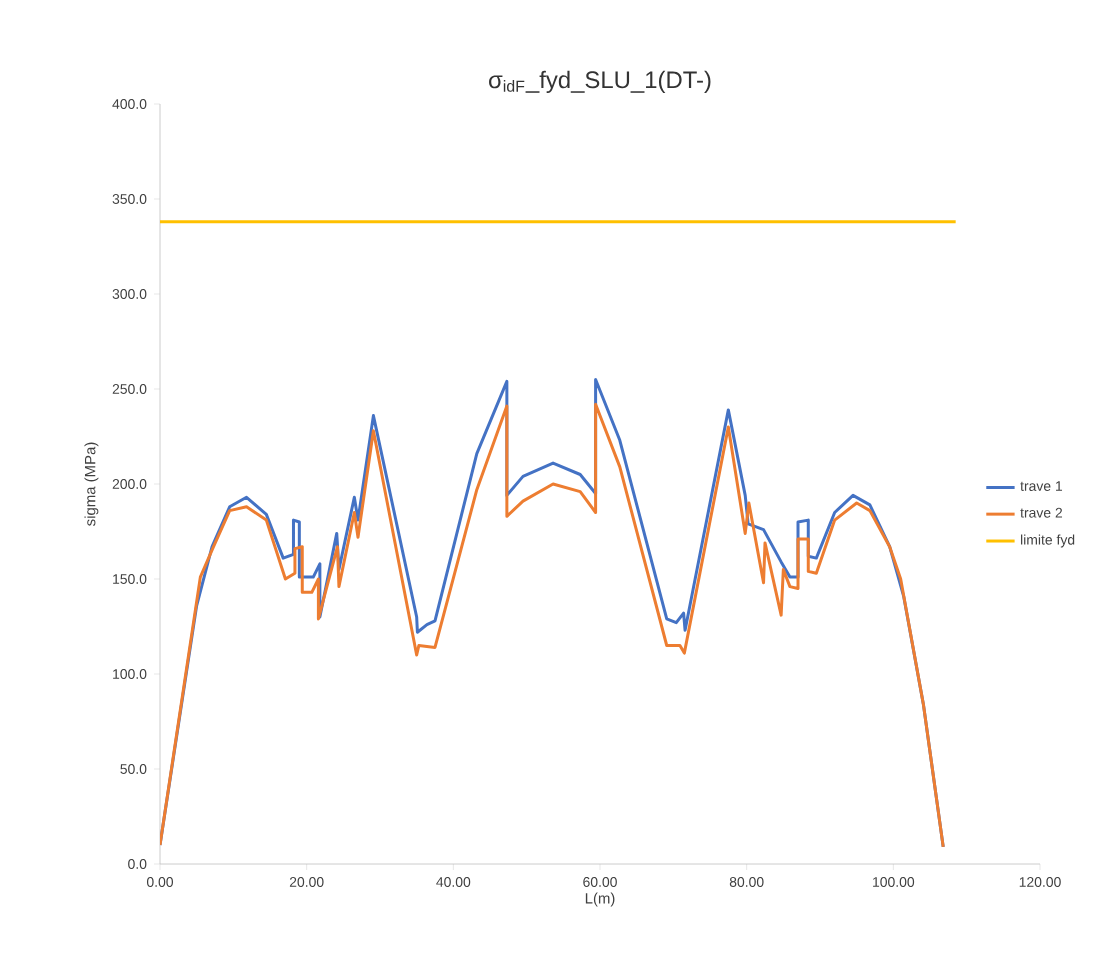 The width and height of the screenshot is (1120, 954). What do you see at coordinates (600, 82) in the screenshot?
I see `chart-title: σ$_{idF}$_fyd_SLU_1(DT-)` at bounding box center [600, 82].